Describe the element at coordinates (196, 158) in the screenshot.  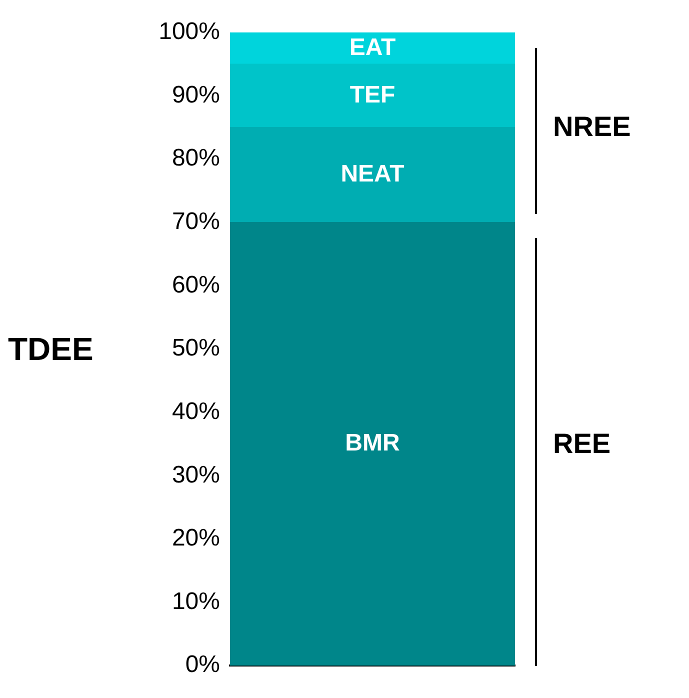
I see `y-tick-label: 80%` at that location.